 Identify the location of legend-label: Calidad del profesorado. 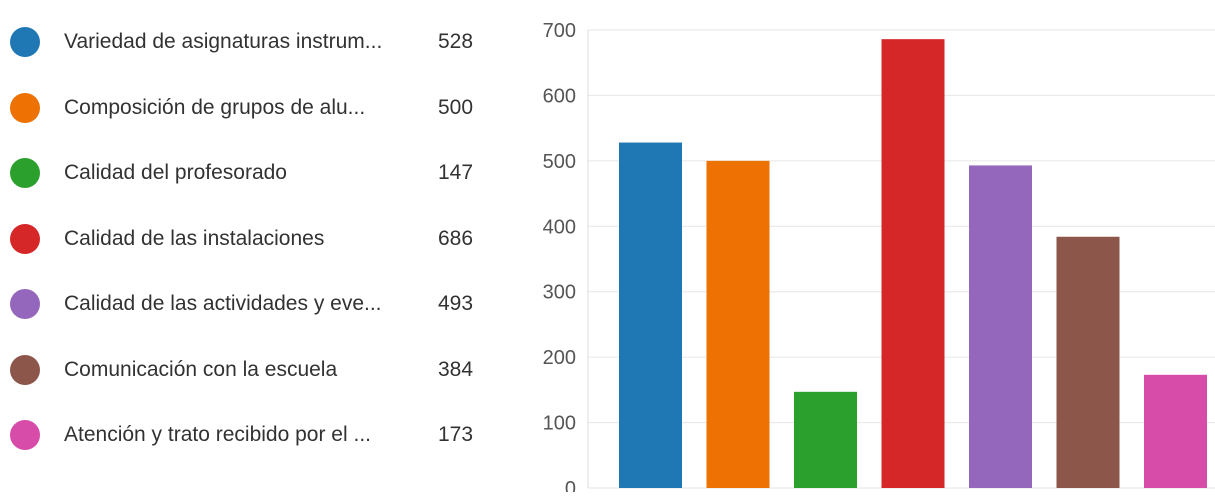
(175, 172).